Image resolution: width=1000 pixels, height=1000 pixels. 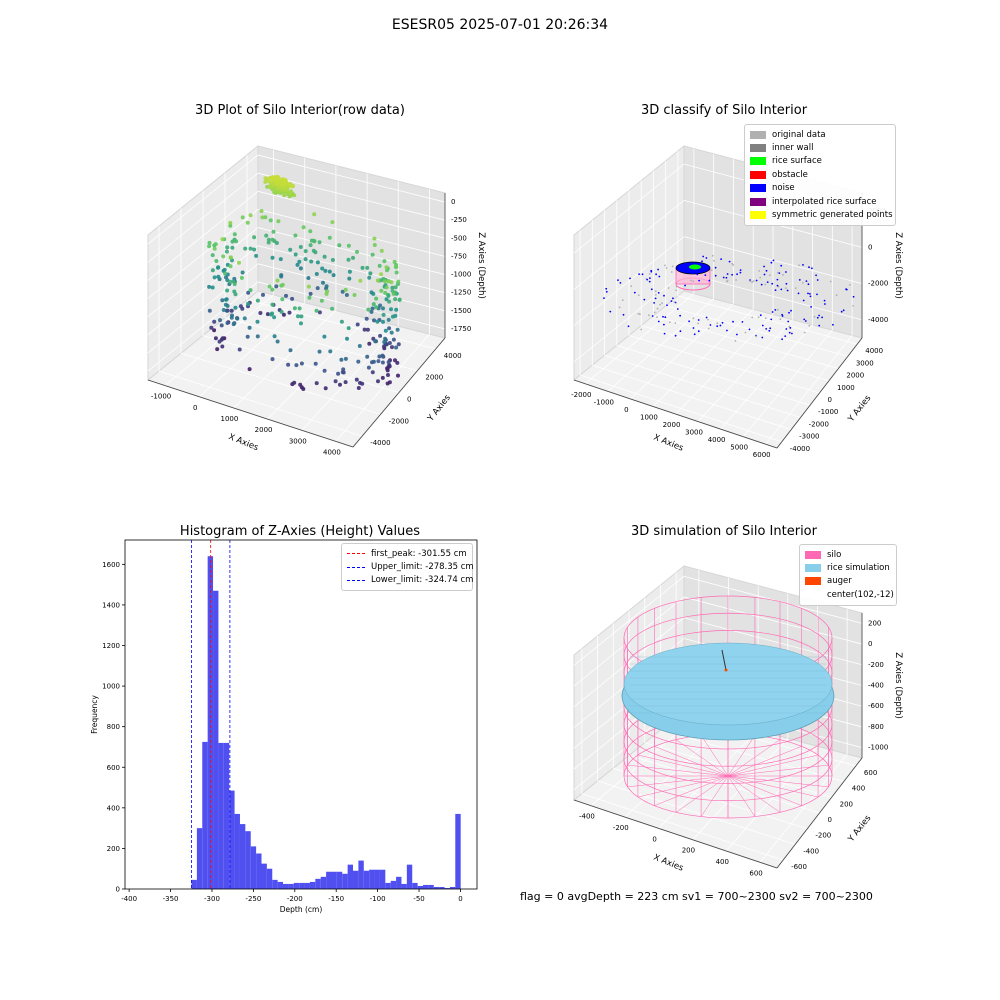 I want to click on p1-z-tick-label: -1000, so click(x=461, y=275).